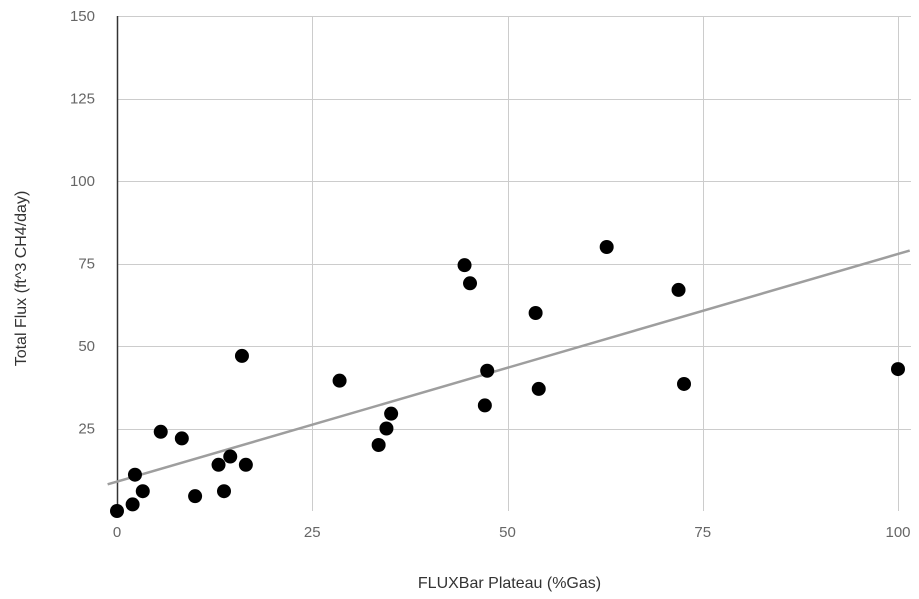  I want to click on y-tick-label: 25, so click(86, 429).